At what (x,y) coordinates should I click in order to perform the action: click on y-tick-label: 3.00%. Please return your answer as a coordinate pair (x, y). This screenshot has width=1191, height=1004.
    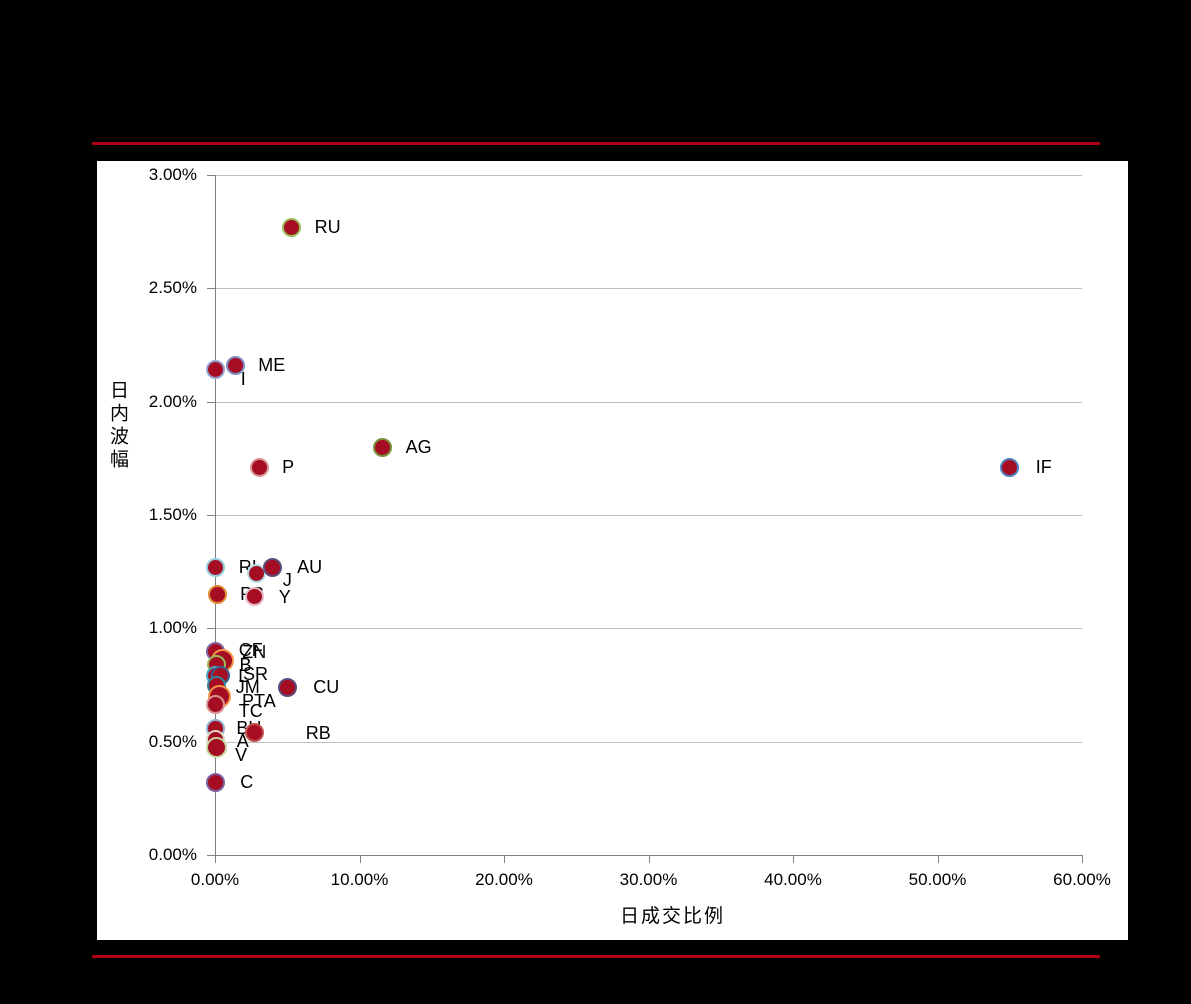
    Looking at the image, I should click on (172, 174).